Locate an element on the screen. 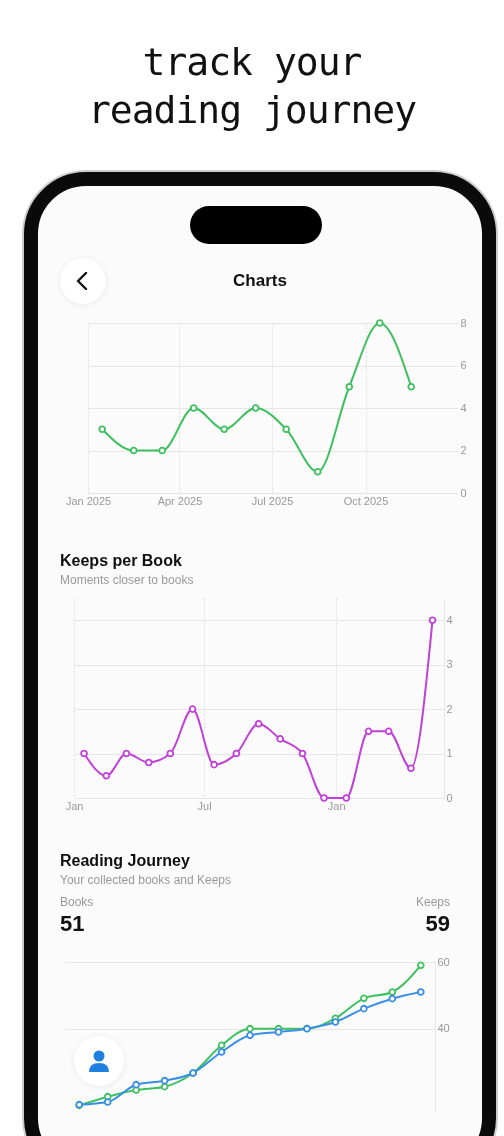 This screenshot has height=1136, width=504. y-tick-label: 1 is located at coordinates (449, 753).